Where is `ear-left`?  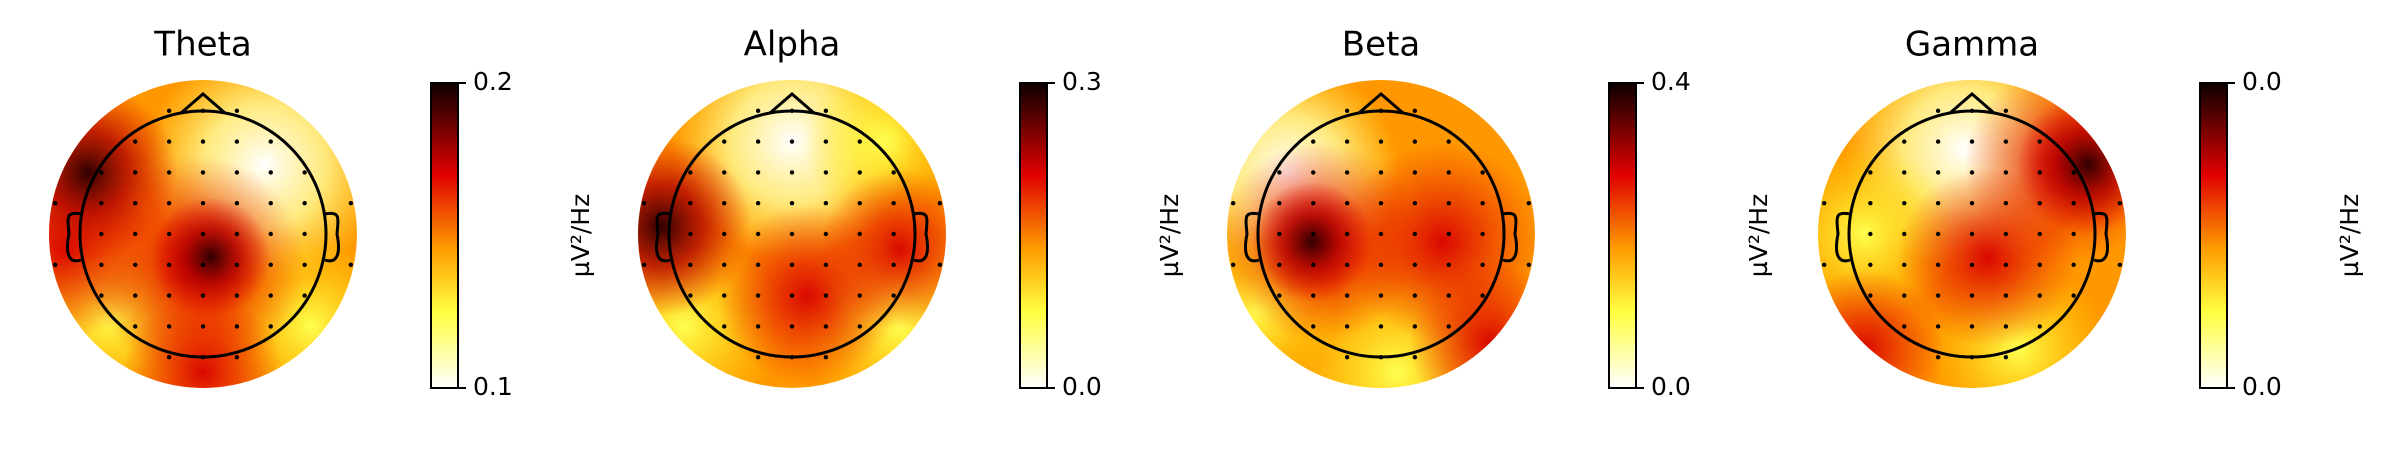
ear-left is located at coordinates (1843, 237).